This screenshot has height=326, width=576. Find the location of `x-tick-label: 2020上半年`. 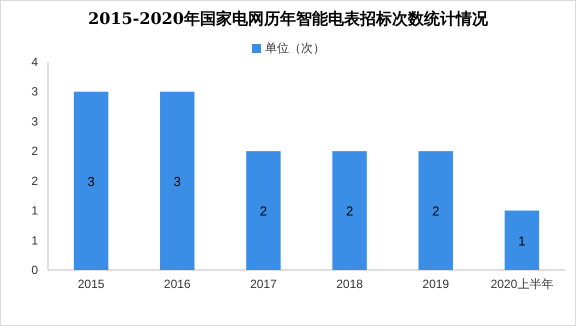

x-tick-label: 2020上半年 is located at coordinates (522, 284).